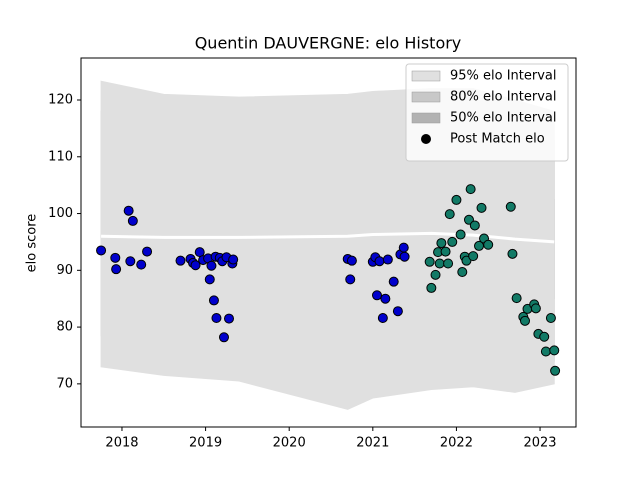  What do you see at coordinates (60, 213) in the screenshot?
I see `y-tick-label: 100` at bounding box center [60, 213].